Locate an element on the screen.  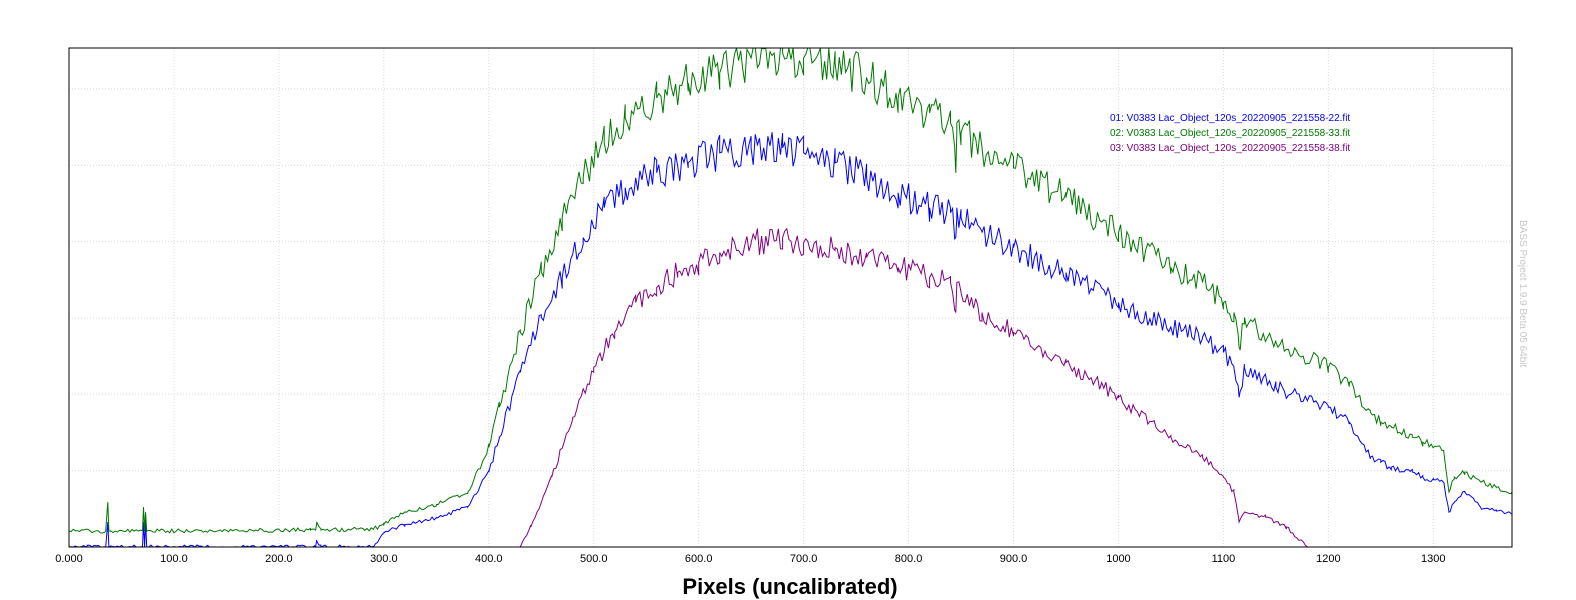
x-axis-label: Pixels (uncalibrated) is located at coordinates (789, 586).